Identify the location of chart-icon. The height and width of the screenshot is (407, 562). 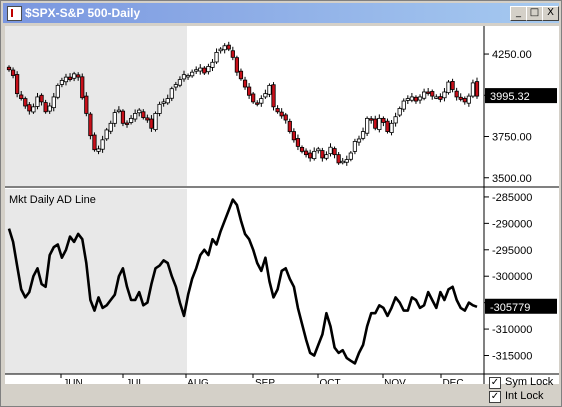
(14, 13).